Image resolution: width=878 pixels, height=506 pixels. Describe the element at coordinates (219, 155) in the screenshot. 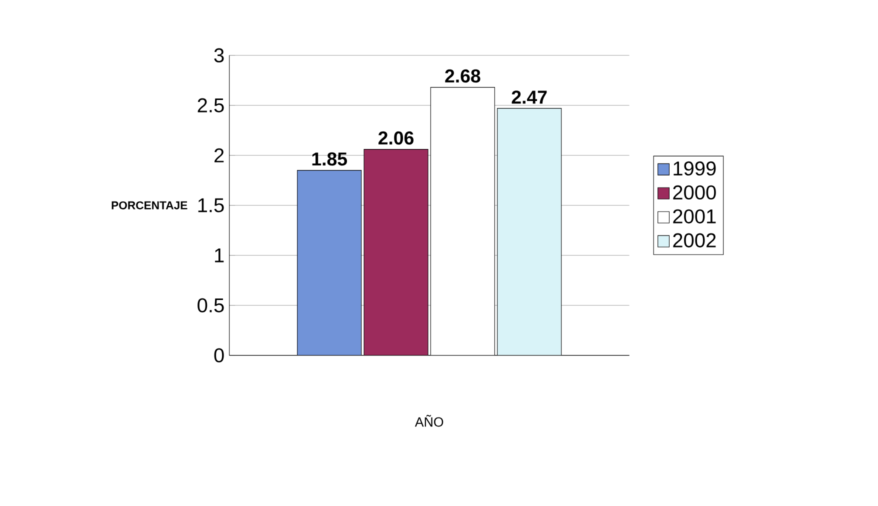

I see `y-tick-label: 2` at that location.